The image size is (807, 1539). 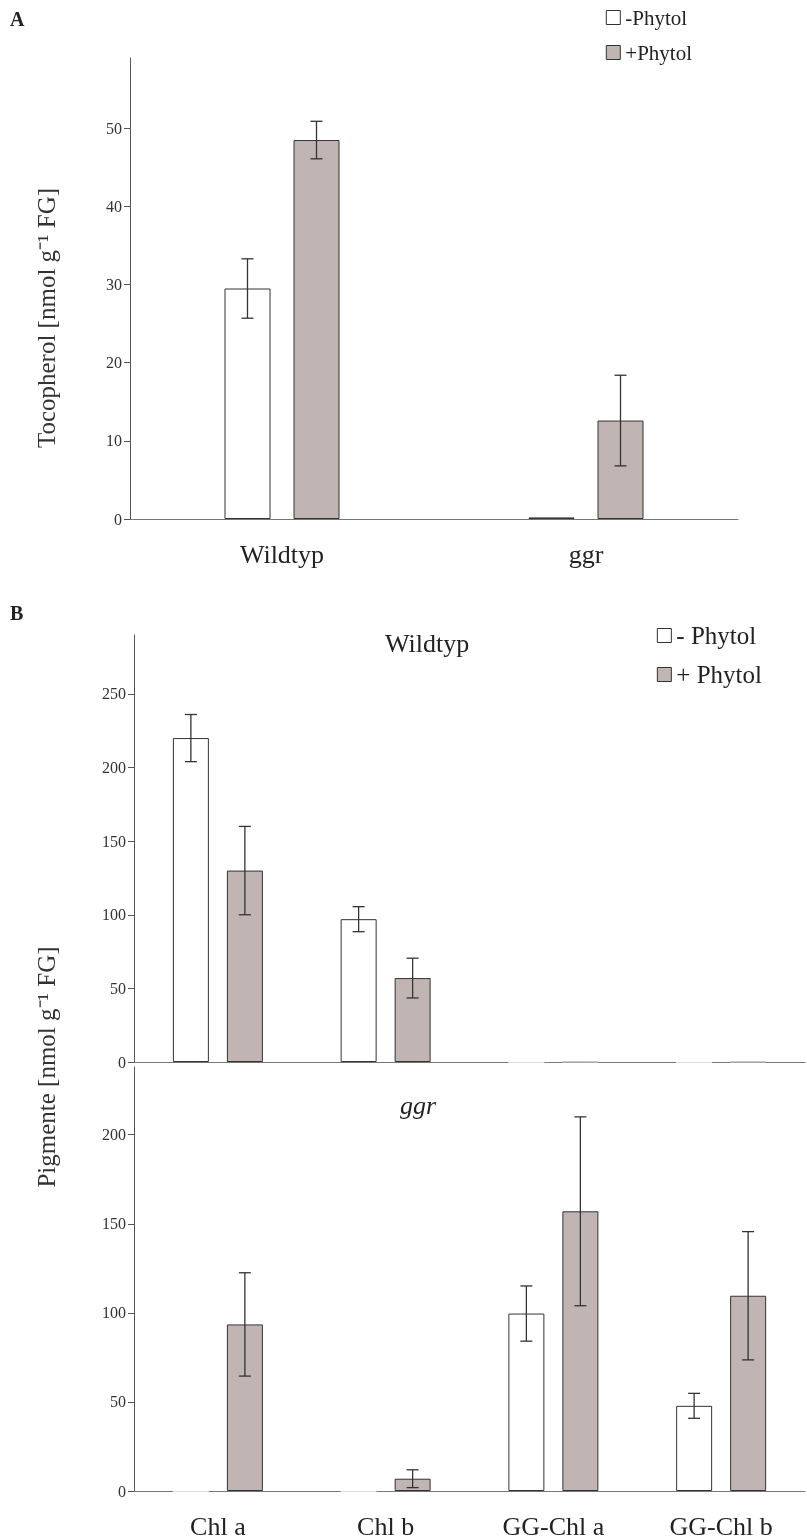 I want to click on legend-label: + Phytol, so click(x=719, y=674).